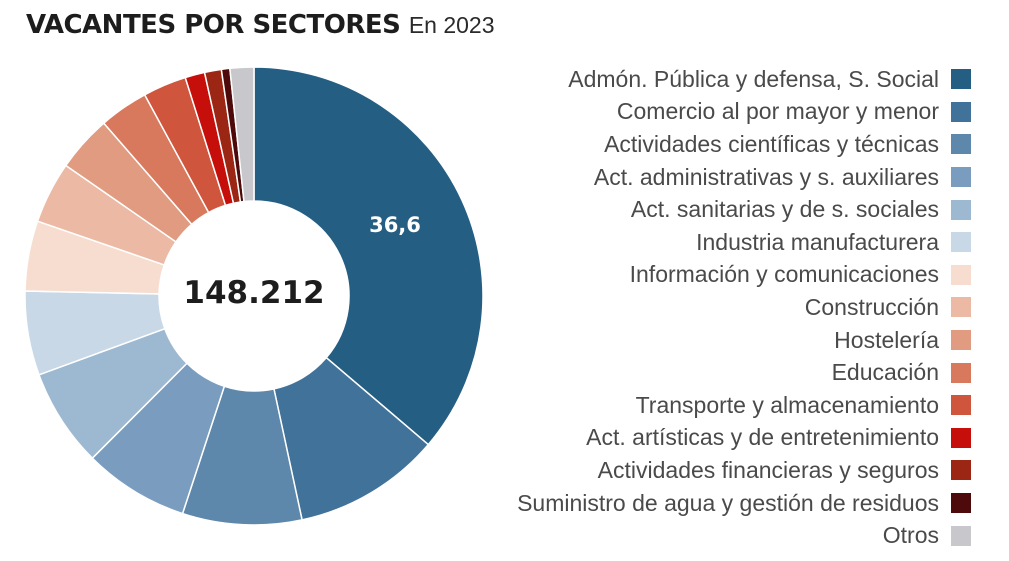 The image size is (1009, 561). I want to click on slice-value-label: 36,6, so click(395, 225).